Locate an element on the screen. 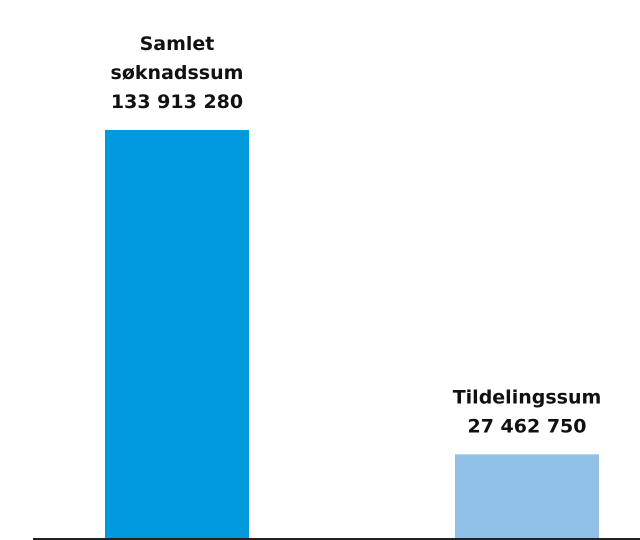 Image resolution: width=640 pixels, height=540 pixels. bar-1-label-line-1: Samlet is located at coordinates (177, 44).